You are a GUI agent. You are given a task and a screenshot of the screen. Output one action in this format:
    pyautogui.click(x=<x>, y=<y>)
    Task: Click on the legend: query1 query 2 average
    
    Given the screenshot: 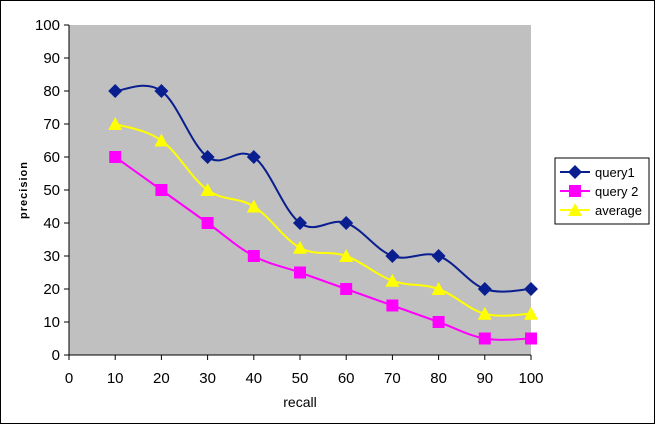 What is the action you would take?
    pyautogui.click(x=602, y=191)
    